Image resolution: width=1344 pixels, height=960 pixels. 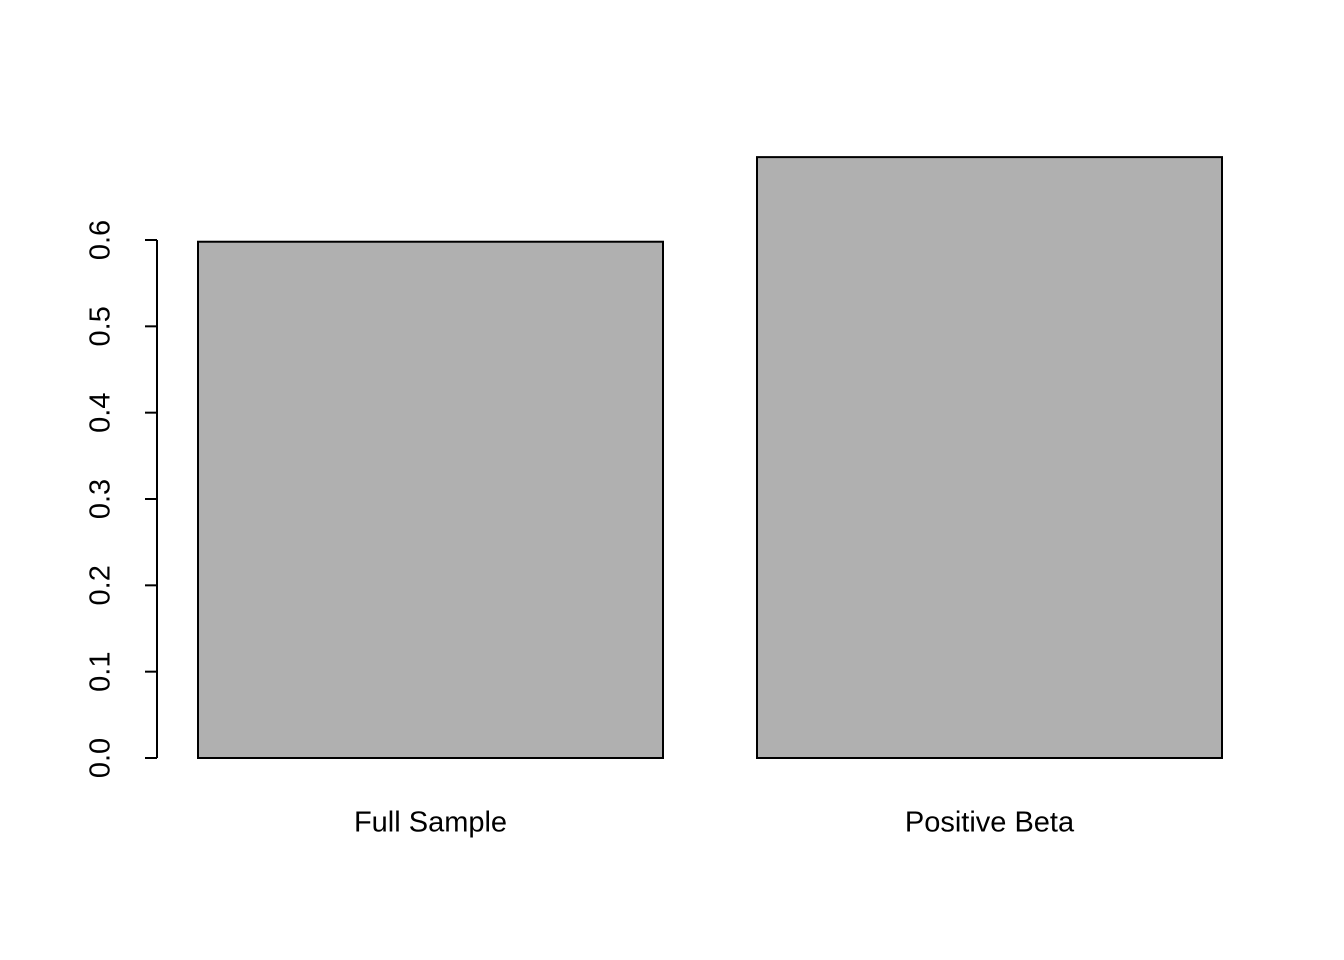 What do you see at coordinates (101, 240) in the screenshot?
I see `y-tick-label: 0.6` at bounding box center [101, 240].